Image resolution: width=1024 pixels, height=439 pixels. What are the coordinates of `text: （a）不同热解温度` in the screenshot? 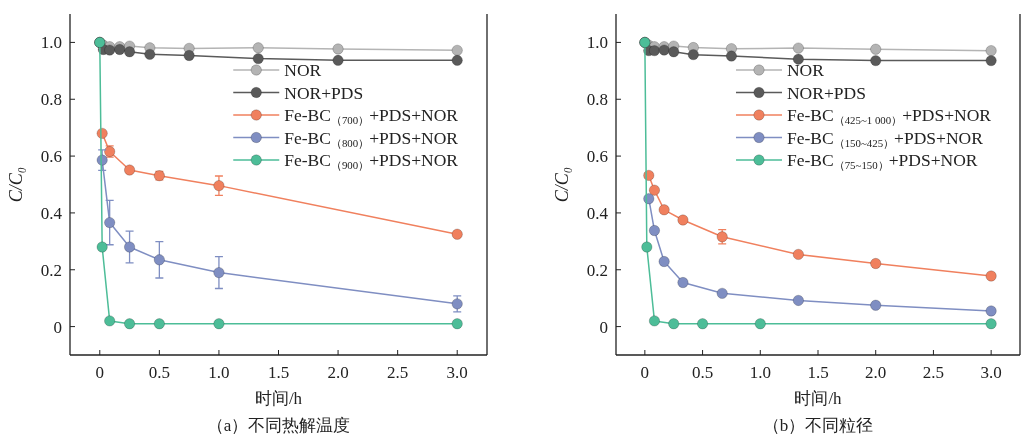 It's located at (278, 425).